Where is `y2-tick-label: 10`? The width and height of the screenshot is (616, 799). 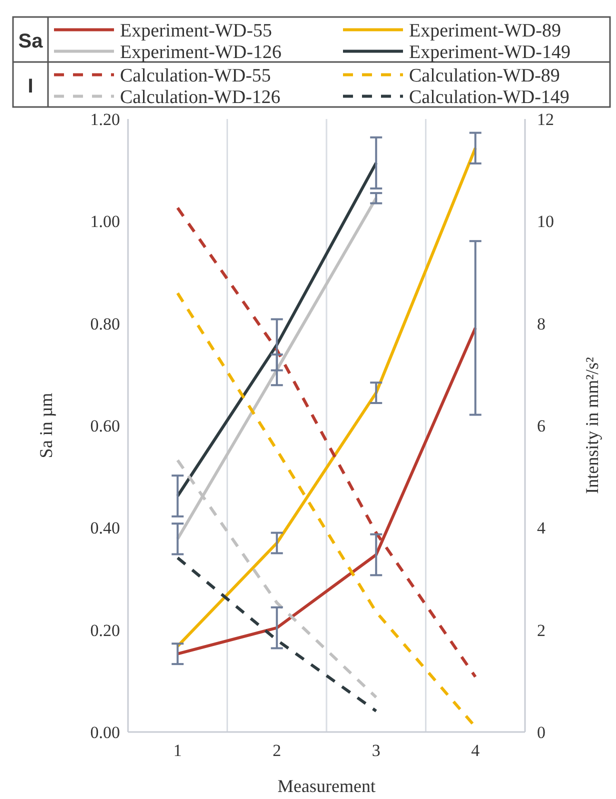 y2-tick-label: 10 is located at coordinates (545, 222).